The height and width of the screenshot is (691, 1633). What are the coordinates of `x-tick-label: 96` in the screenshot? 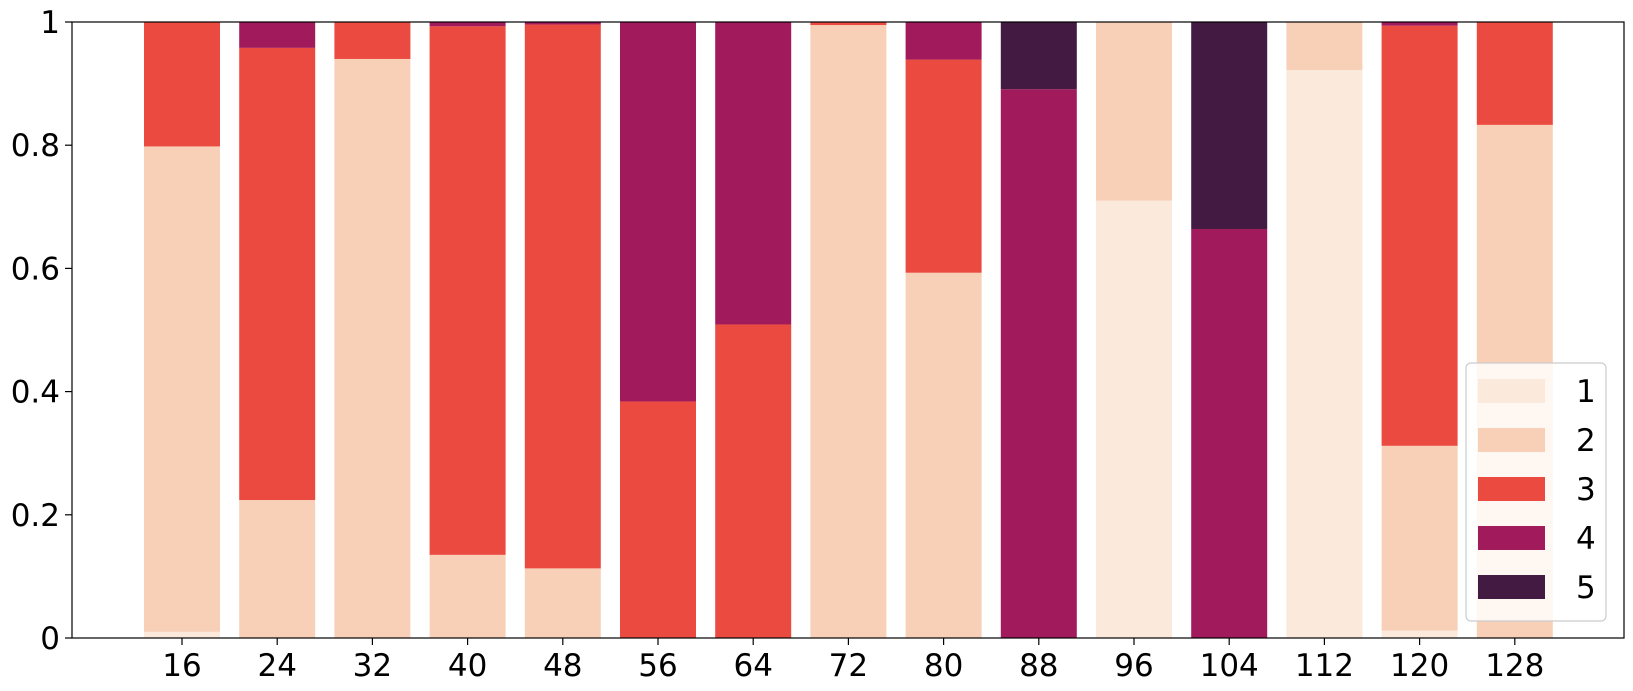 It's located at (1133, 666).